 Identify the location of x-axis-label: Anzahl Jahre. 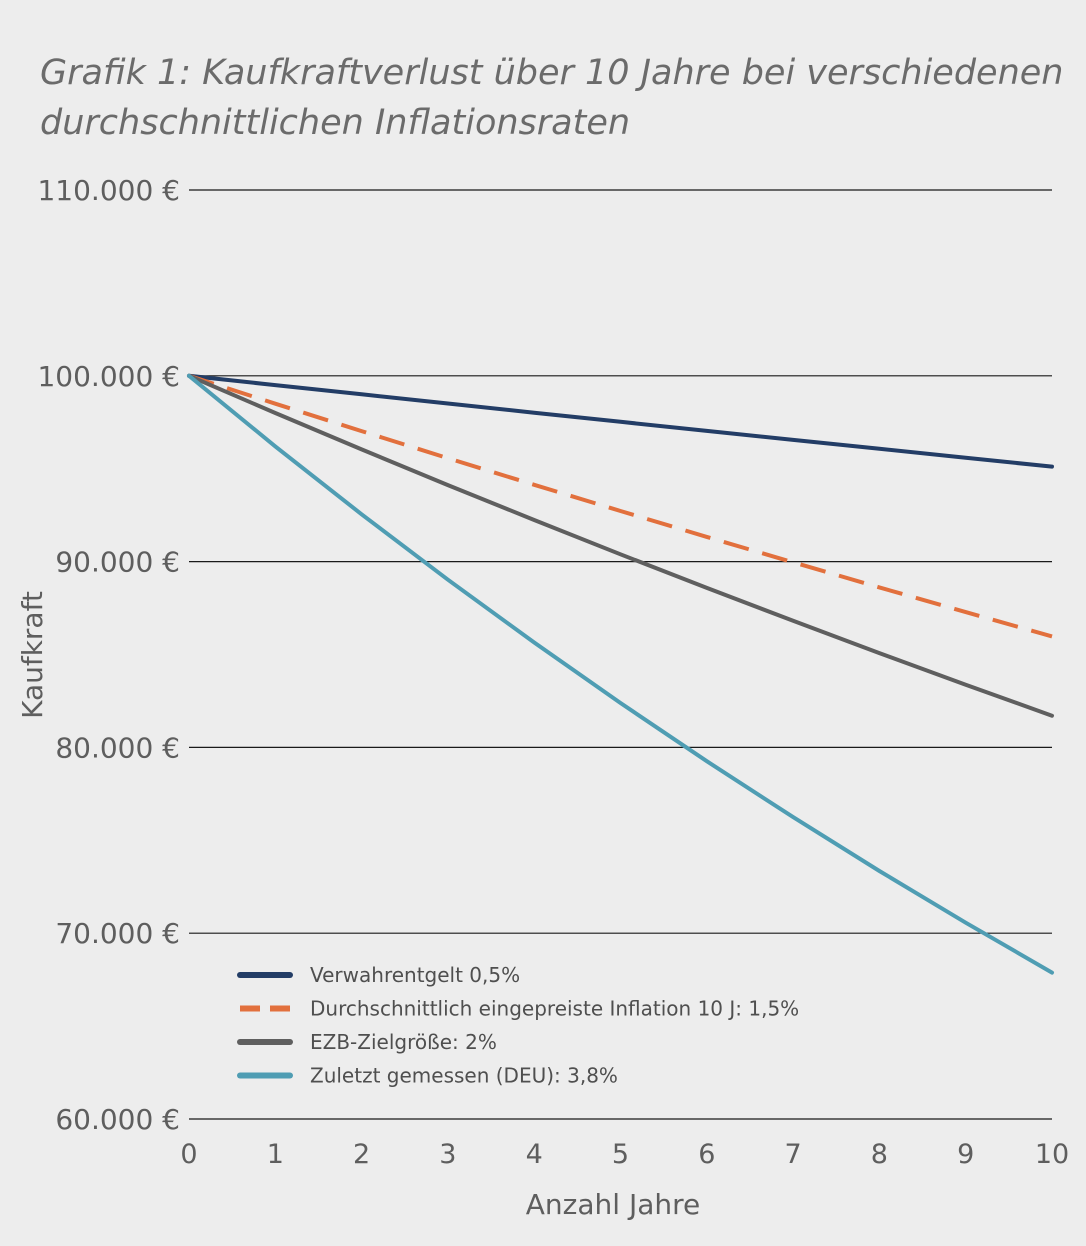
(613, 1204).